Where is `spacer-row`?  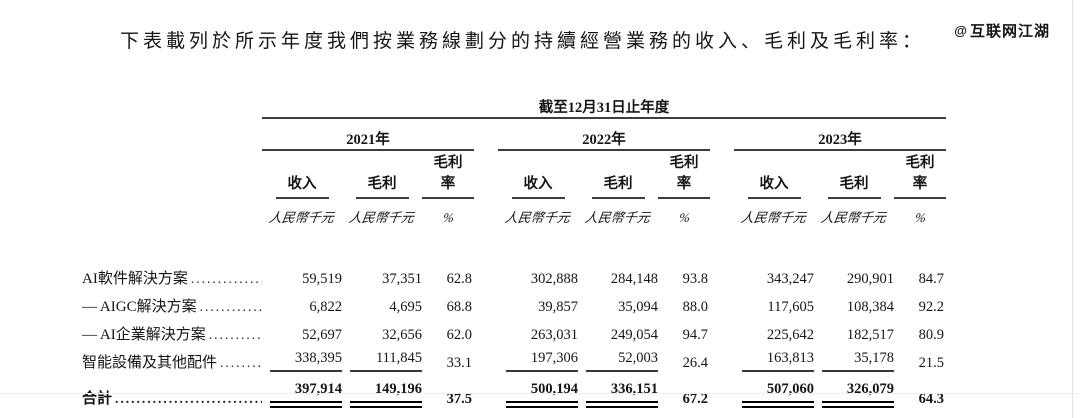 spacer-row is located at coordinates (514, 243).